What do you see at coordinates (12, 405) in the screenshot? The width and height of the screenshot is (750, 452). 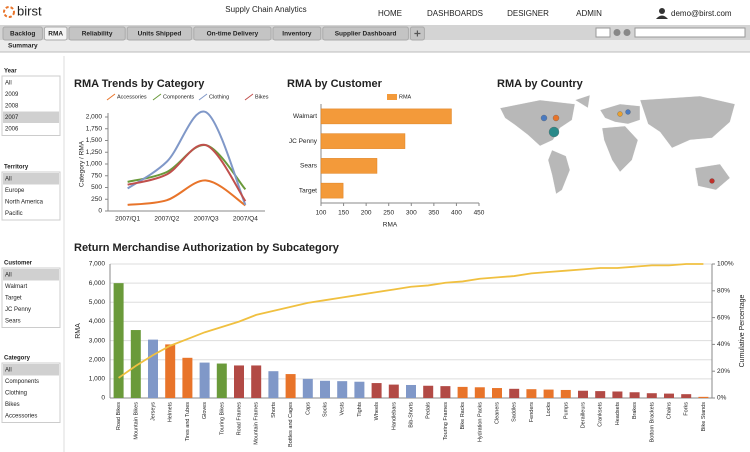 I see `filter-option: Bikes` at bounding box center [12, 405].